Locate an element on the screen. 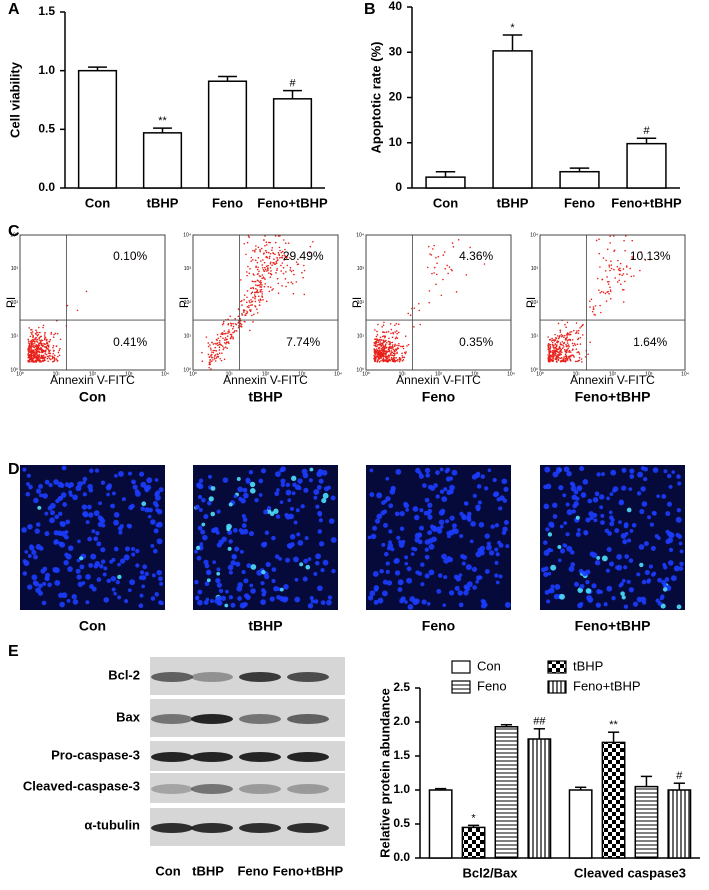  legend-label: Feno+tBHP is located at coordinates (607, 685).